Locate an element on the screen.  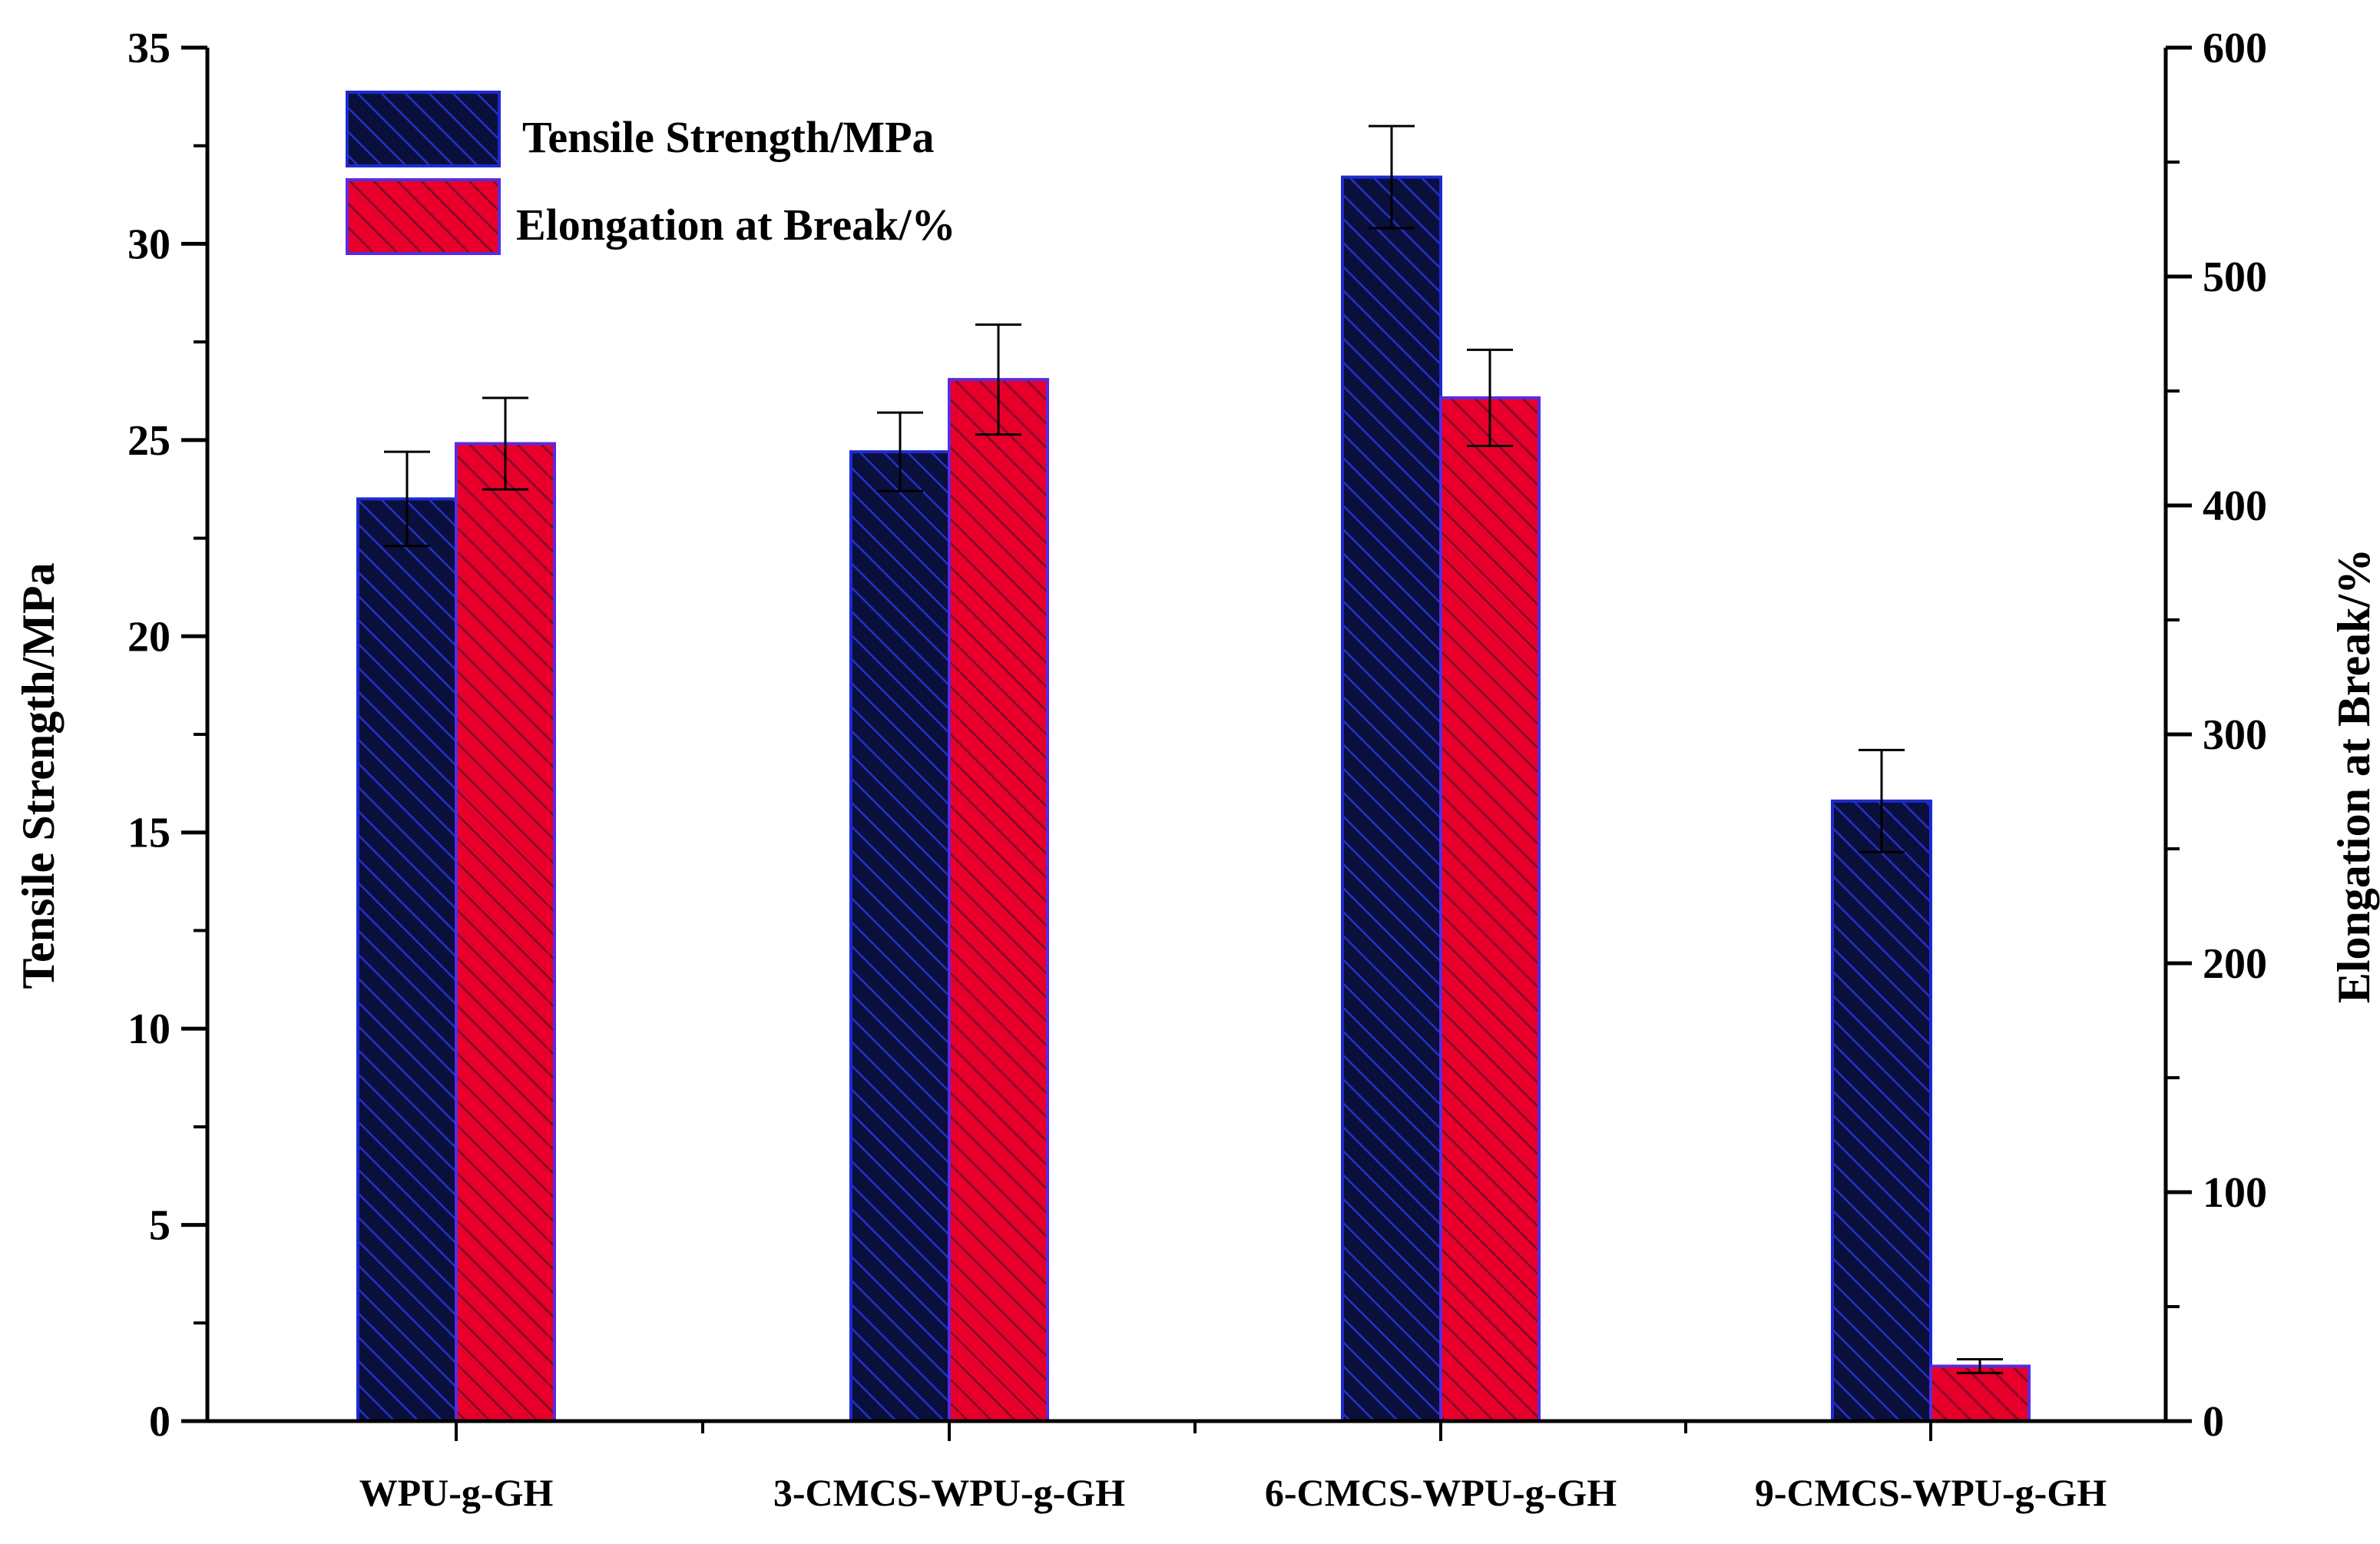
y-left-tick-label: 0 is located at coordinates (159, 1422).